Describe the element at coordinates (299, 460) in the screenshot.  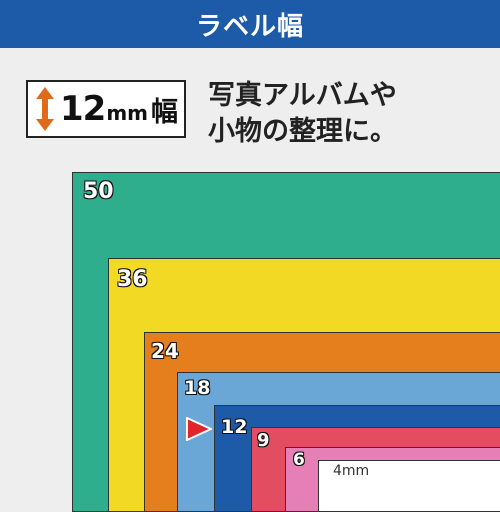
I see `tape-label-6: 6` at that location.